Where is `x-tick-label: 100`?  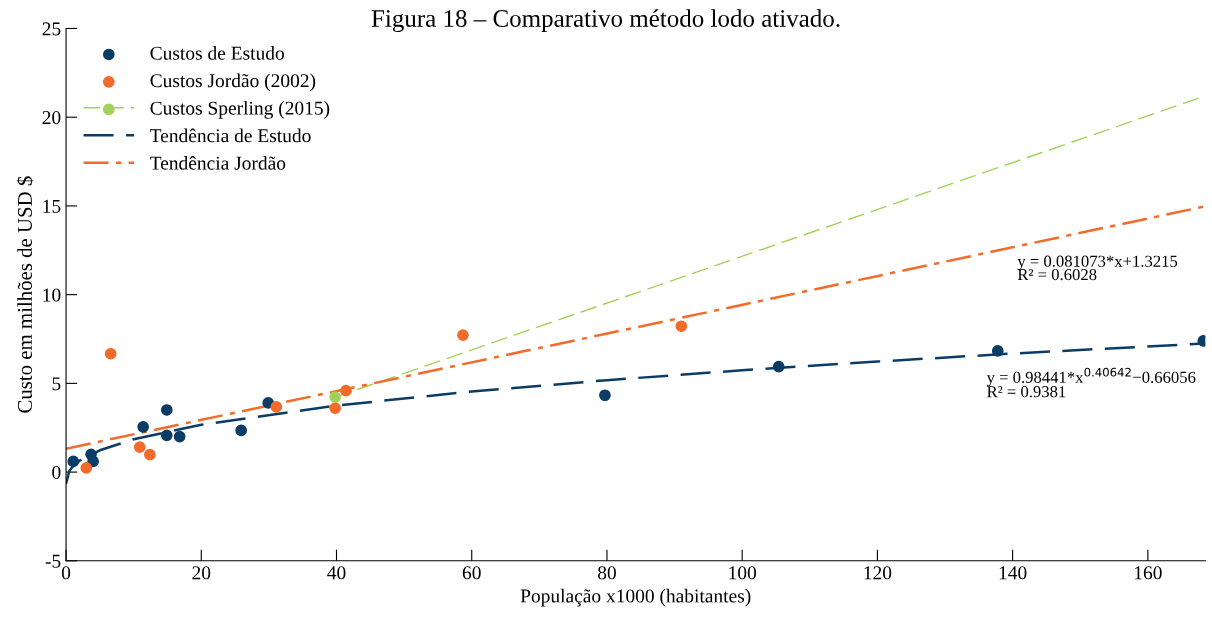
x-tick-label: 100 is located at coordinates (743, 573).